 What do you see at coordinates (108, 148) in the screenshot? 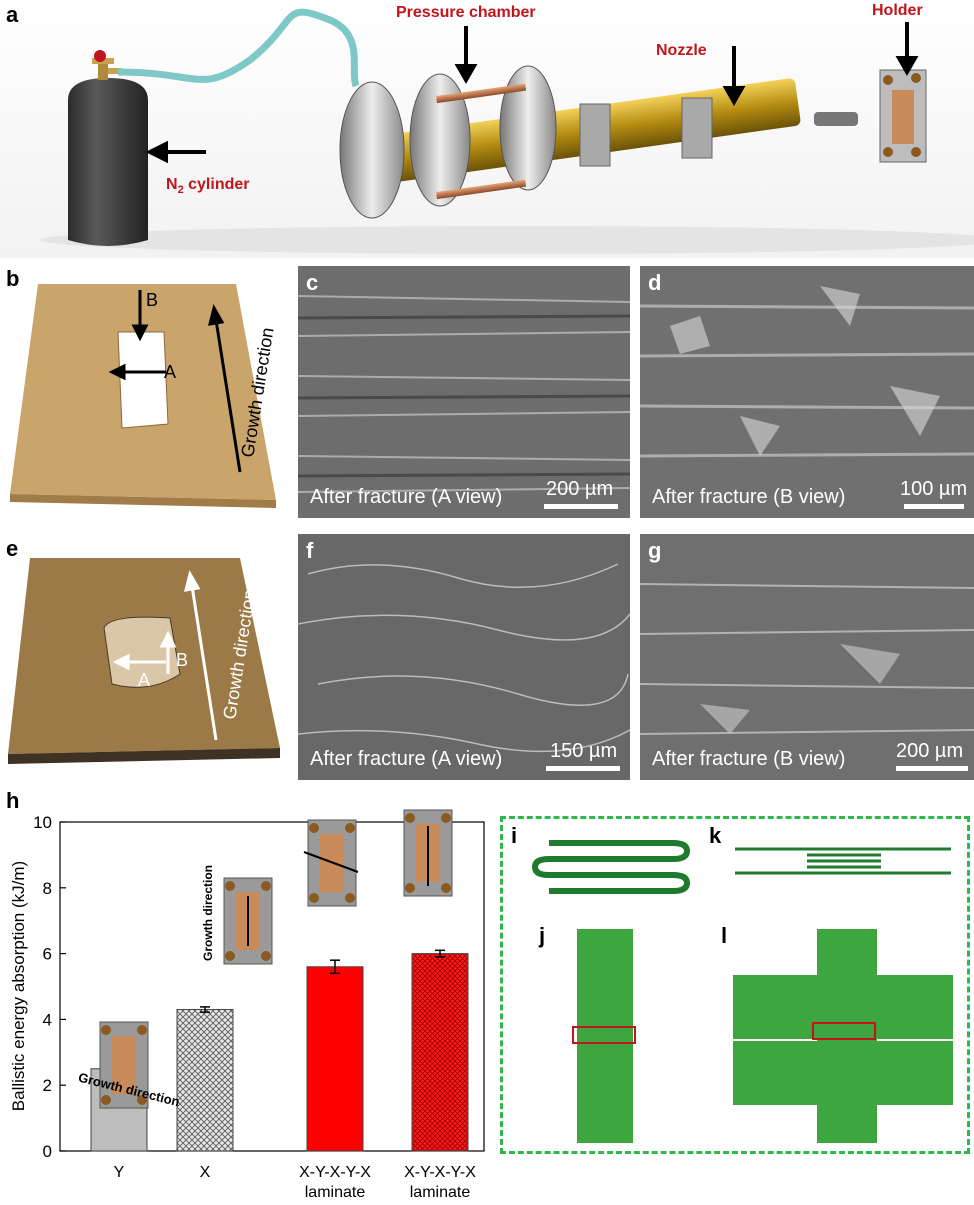
I see `n2-cylinder` at bounding box center [108, 148].